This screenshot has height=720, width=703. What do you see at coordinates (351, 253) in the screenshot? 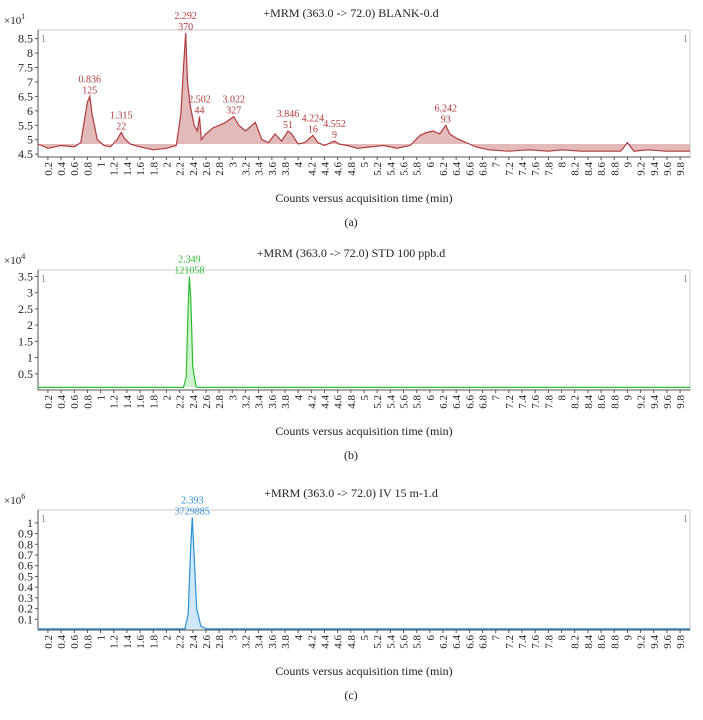
I see `chart-title-b: +MRM (363.0 -> 72.0) STD 100 ppb.d` at bounding box center [351, 253].